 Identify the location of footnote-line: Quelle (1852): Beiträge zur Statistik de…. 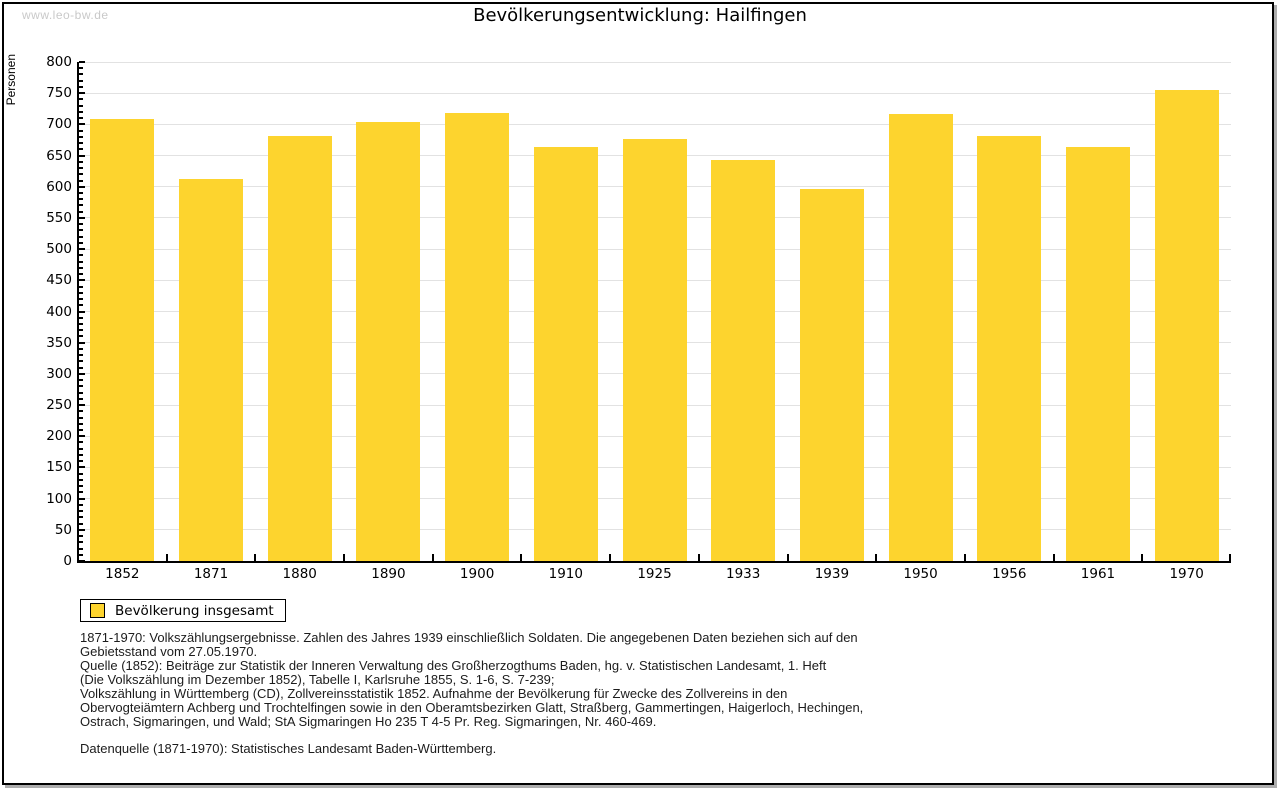
(453, 665).